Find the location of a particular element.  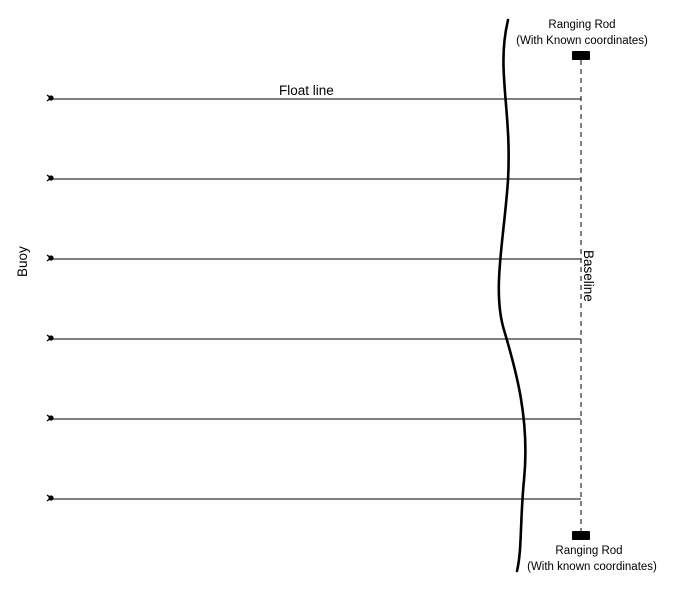

bottom-rod-title: Ranging Rod is located at coordinates (588, 551).